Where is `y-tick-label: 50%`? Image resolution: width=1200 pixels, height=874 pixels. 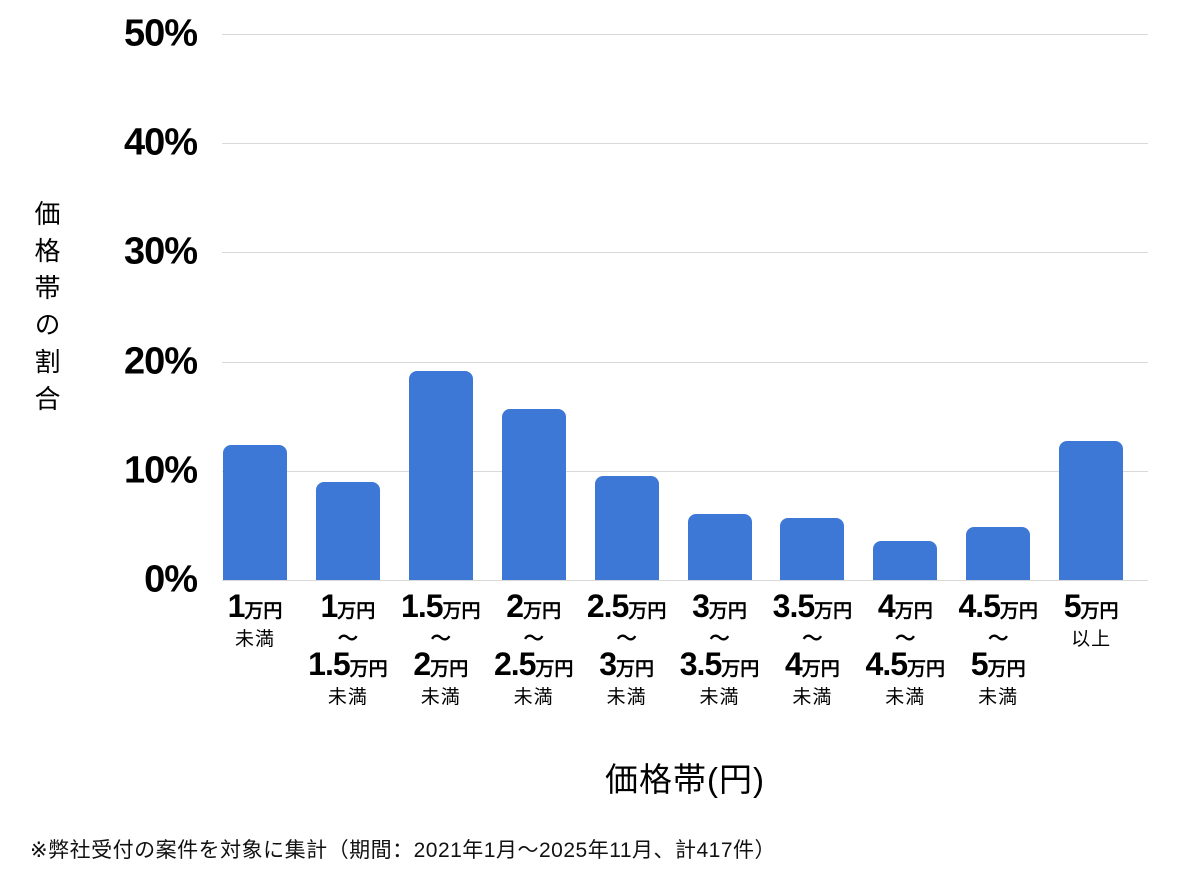
y-tick-label: 50% is located at coordinates (160, 33).